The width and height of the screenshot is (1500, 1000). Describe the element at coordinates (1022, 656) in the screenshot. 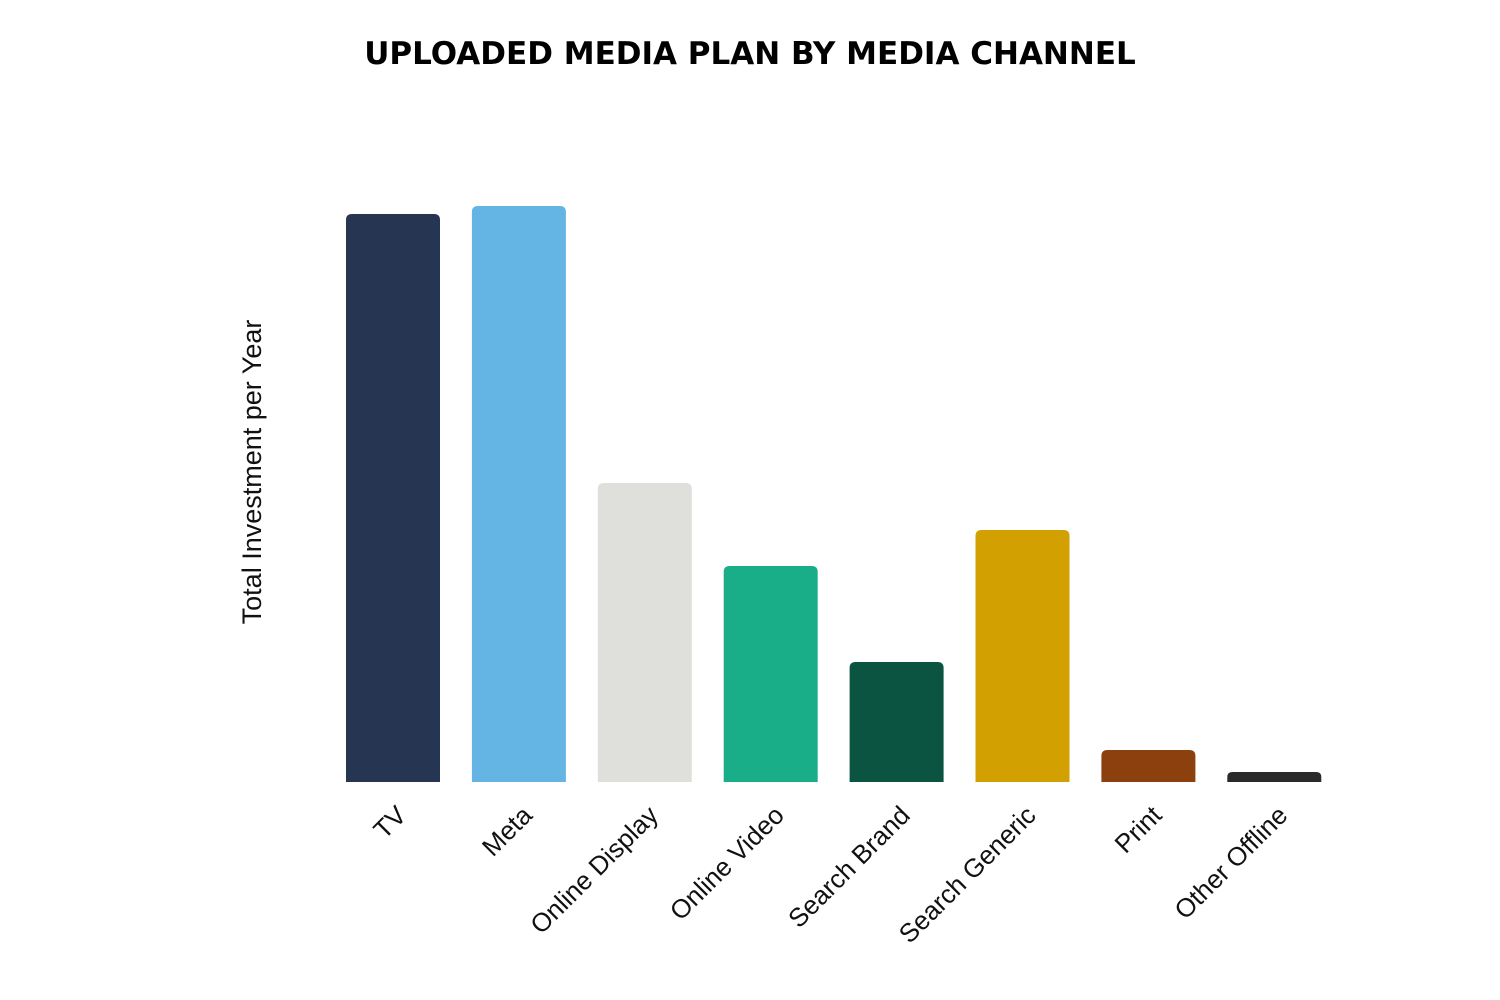

I see `bar-search-generic` at that location.